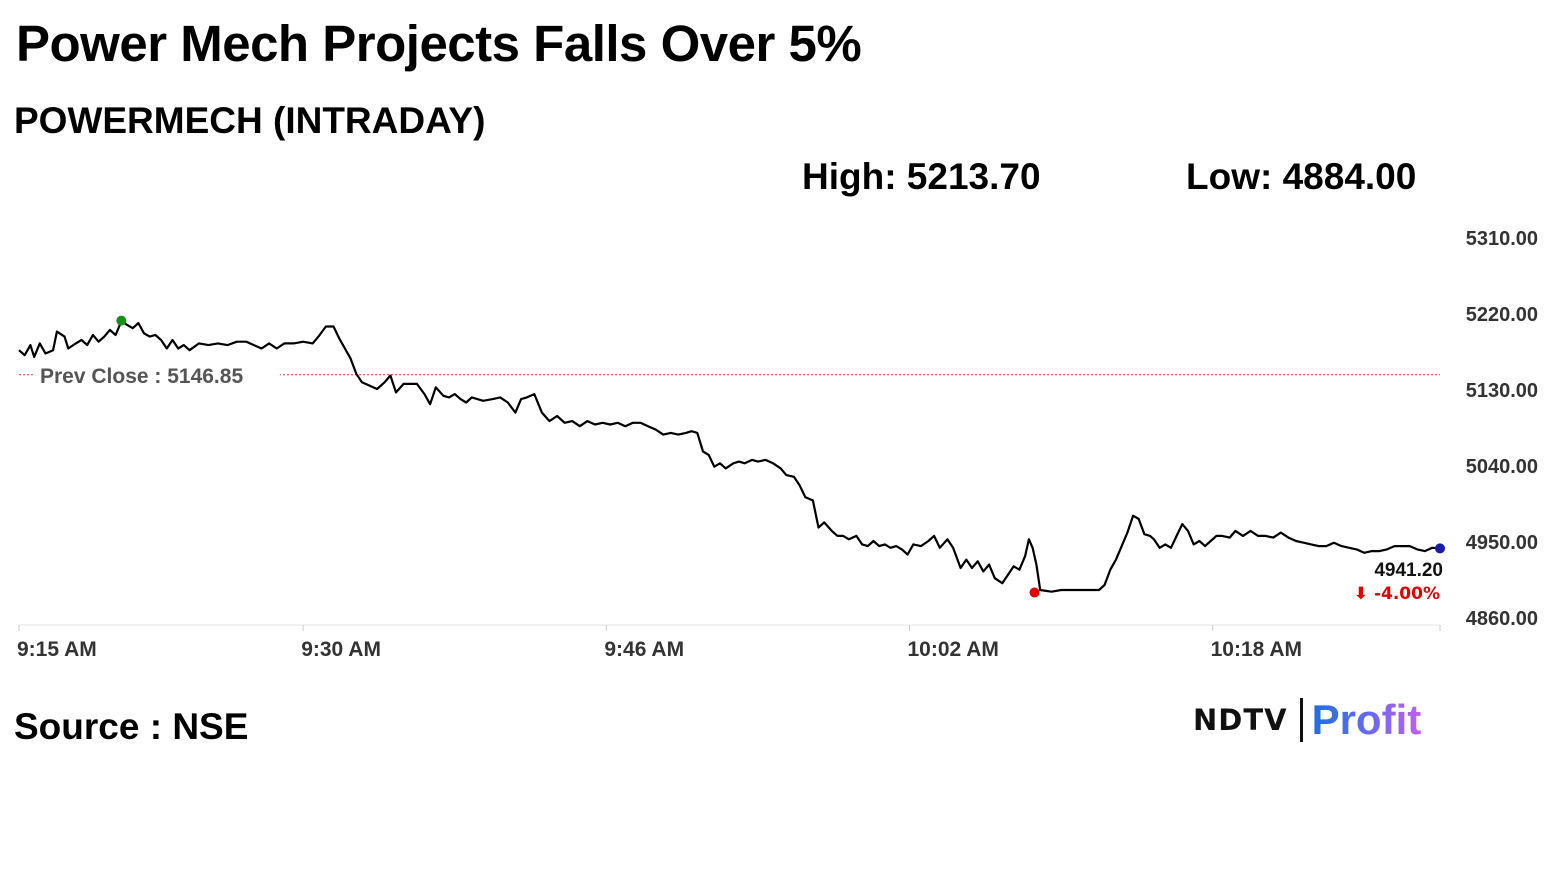  Describe the element at coordinates (341, 649) in the screenshot. I see `x-tick-label: 9:30 AM` at that location.